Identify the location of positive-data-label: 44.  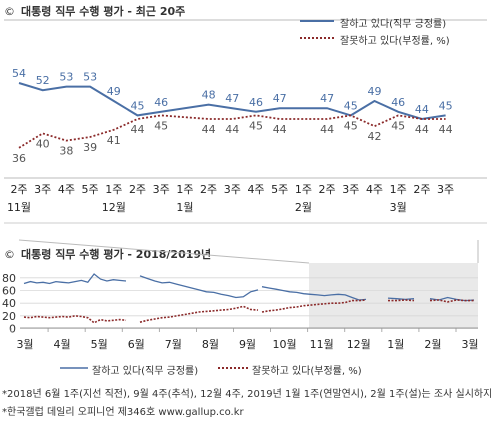
(422, 109).